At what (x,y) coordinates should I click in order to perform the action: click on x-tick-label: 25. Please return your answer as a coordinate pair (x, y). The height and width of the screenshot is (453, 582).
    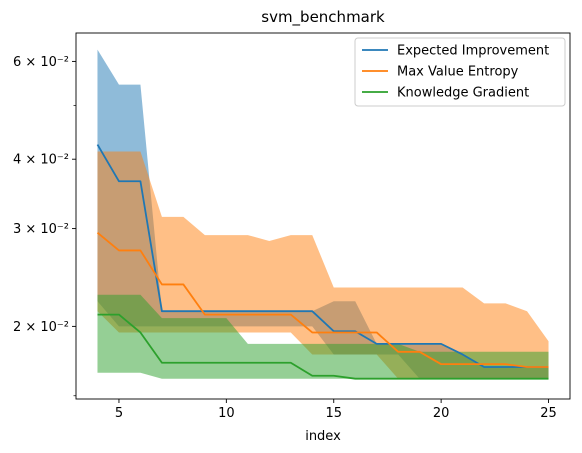
    Looking at the image, I should click on (548, 413).